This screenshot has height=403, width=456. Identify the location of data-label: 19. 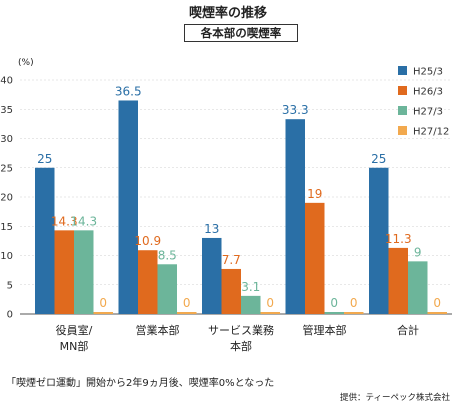
(314, 194).